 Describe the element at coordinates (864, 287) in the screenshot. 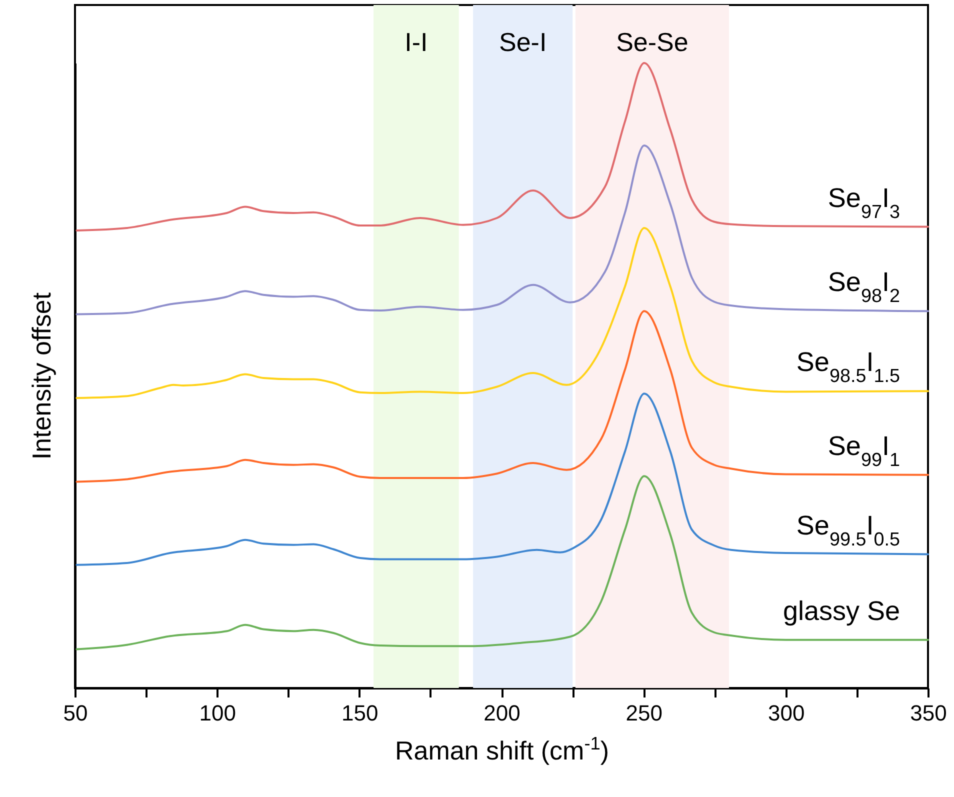

I see `series-label: Se$_{98}$I$_{2}$` at that location.